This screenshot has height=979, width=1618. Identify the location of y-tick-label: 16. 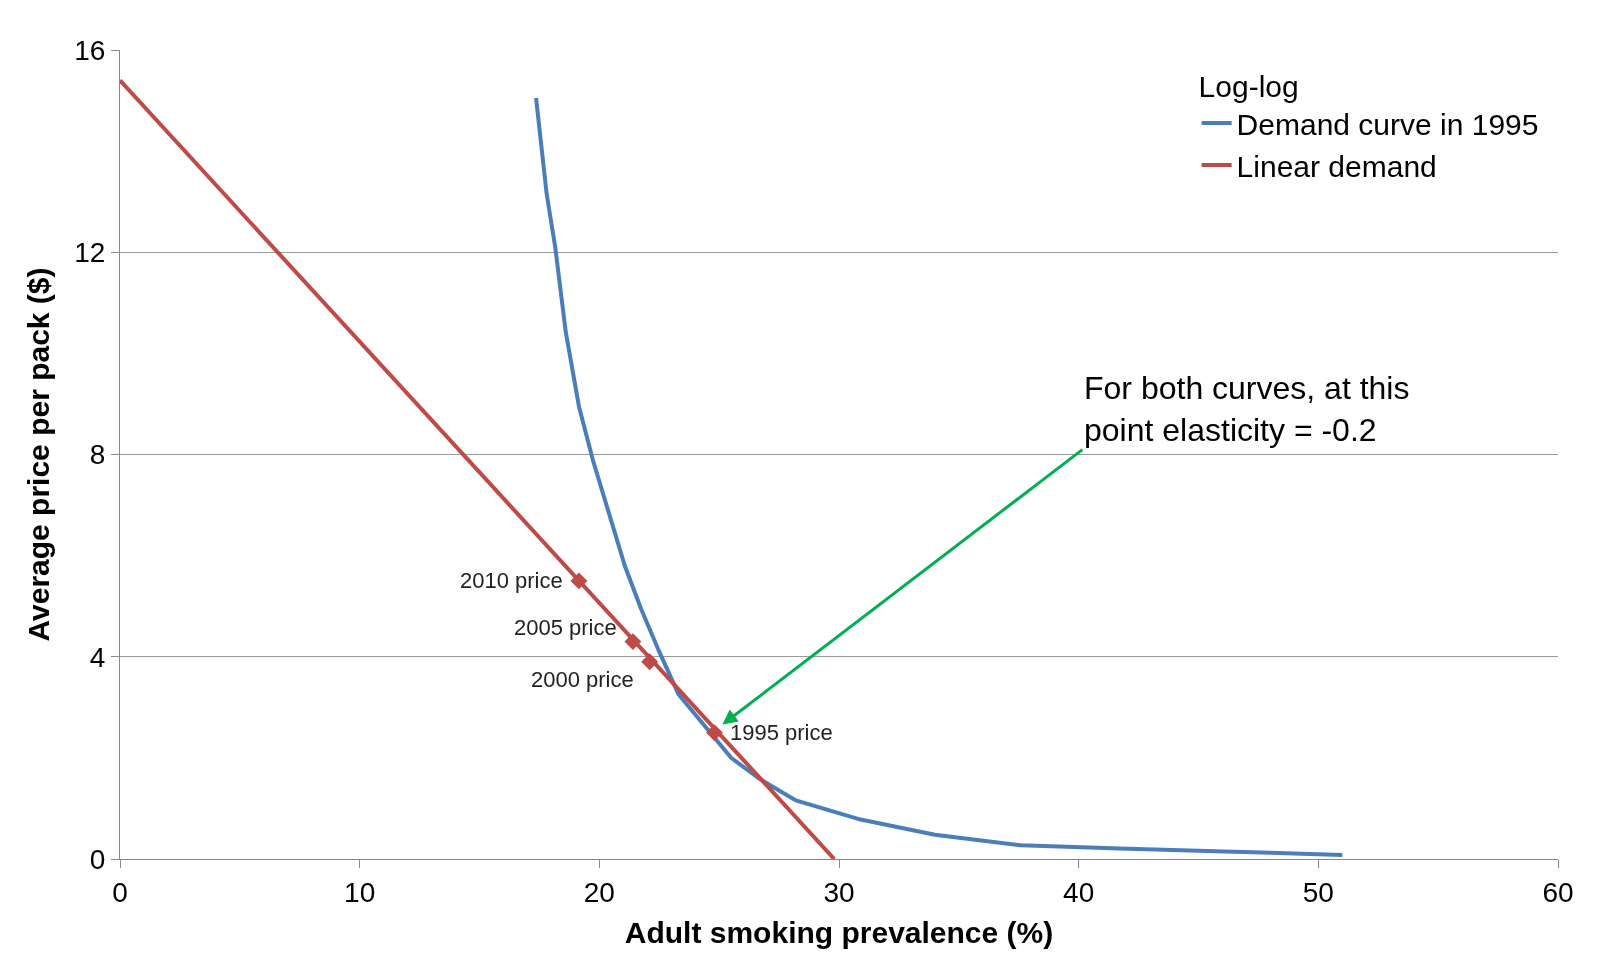
(90, 50).